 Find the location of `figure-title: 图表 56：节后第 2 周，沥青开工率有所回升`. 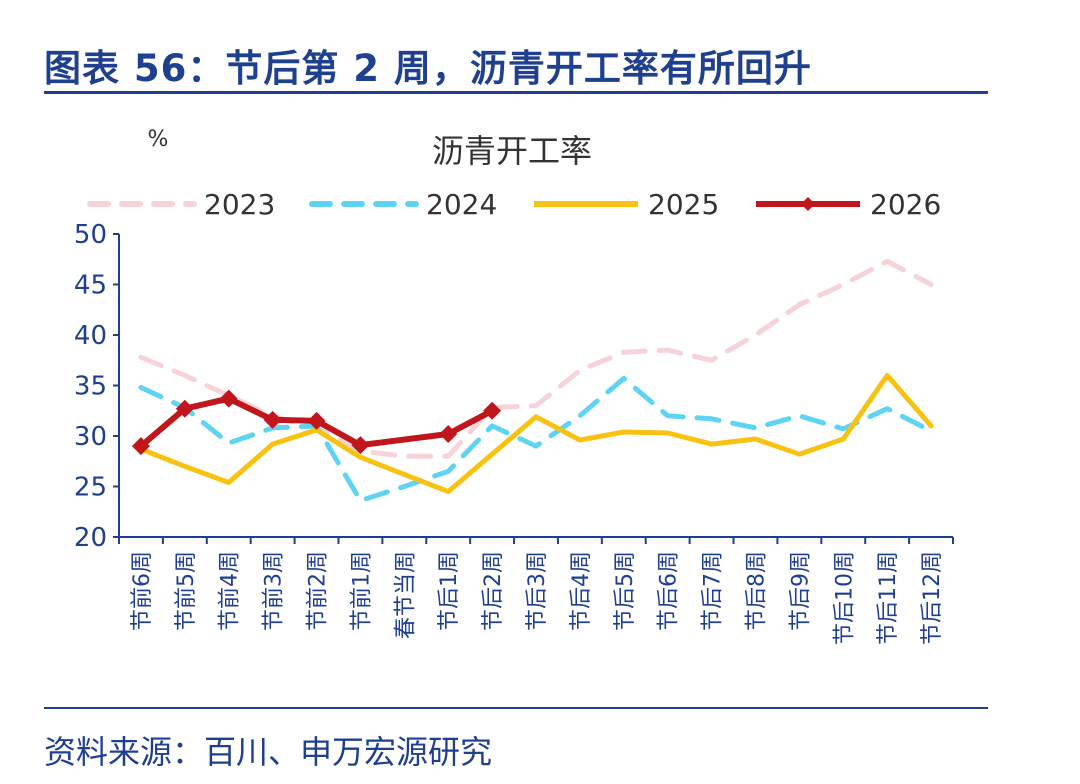

figure-title: 图表 56：节后第 2 周，沥青开工率有所回升 is located at coordinates (428, 68).